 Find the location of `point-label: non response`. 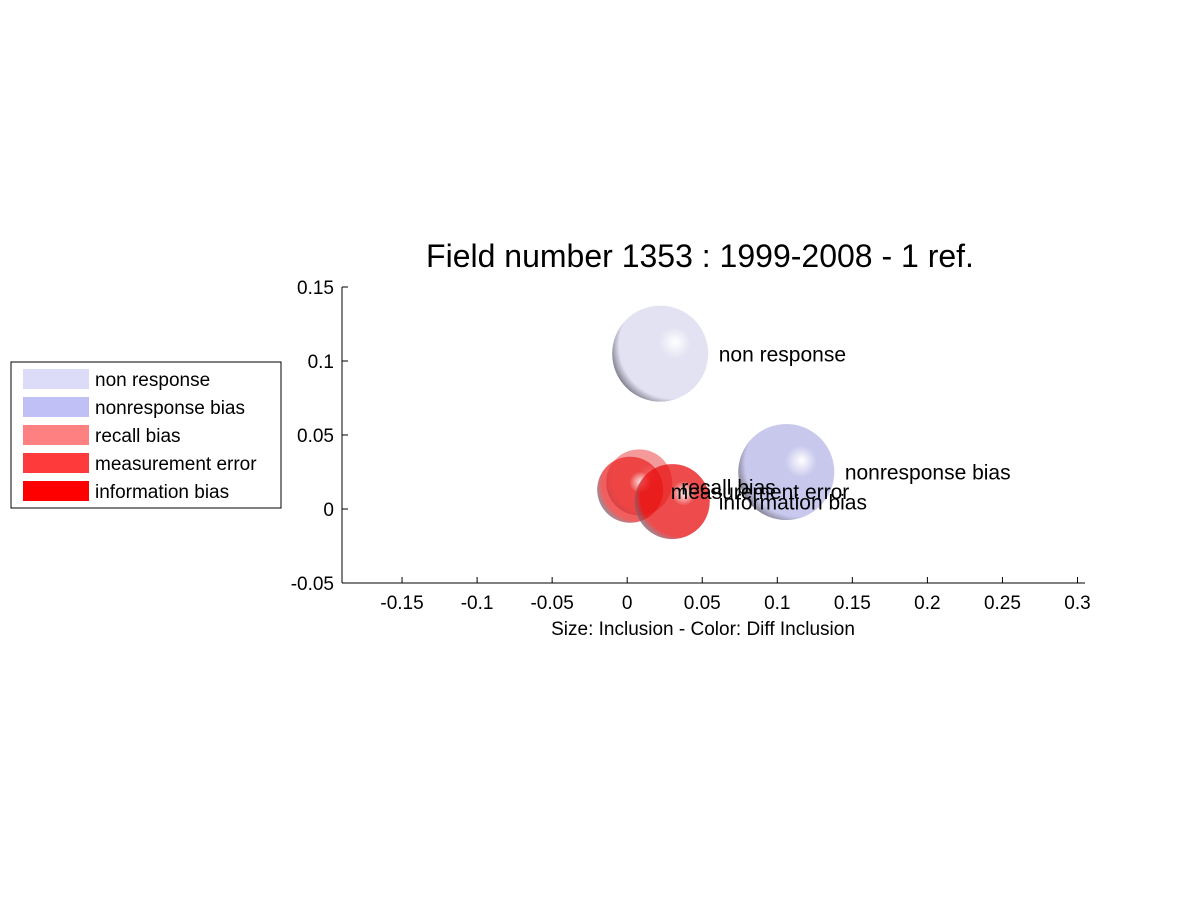

point-label: non response is located at coordinates (782, 354).